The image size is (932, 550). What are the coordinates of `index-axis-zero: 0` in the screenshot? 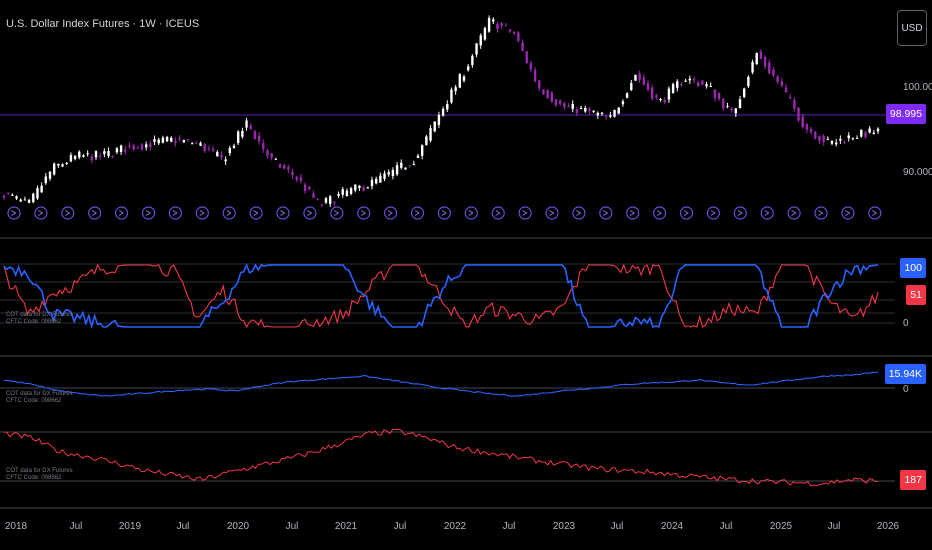 It's located at (906, 323).